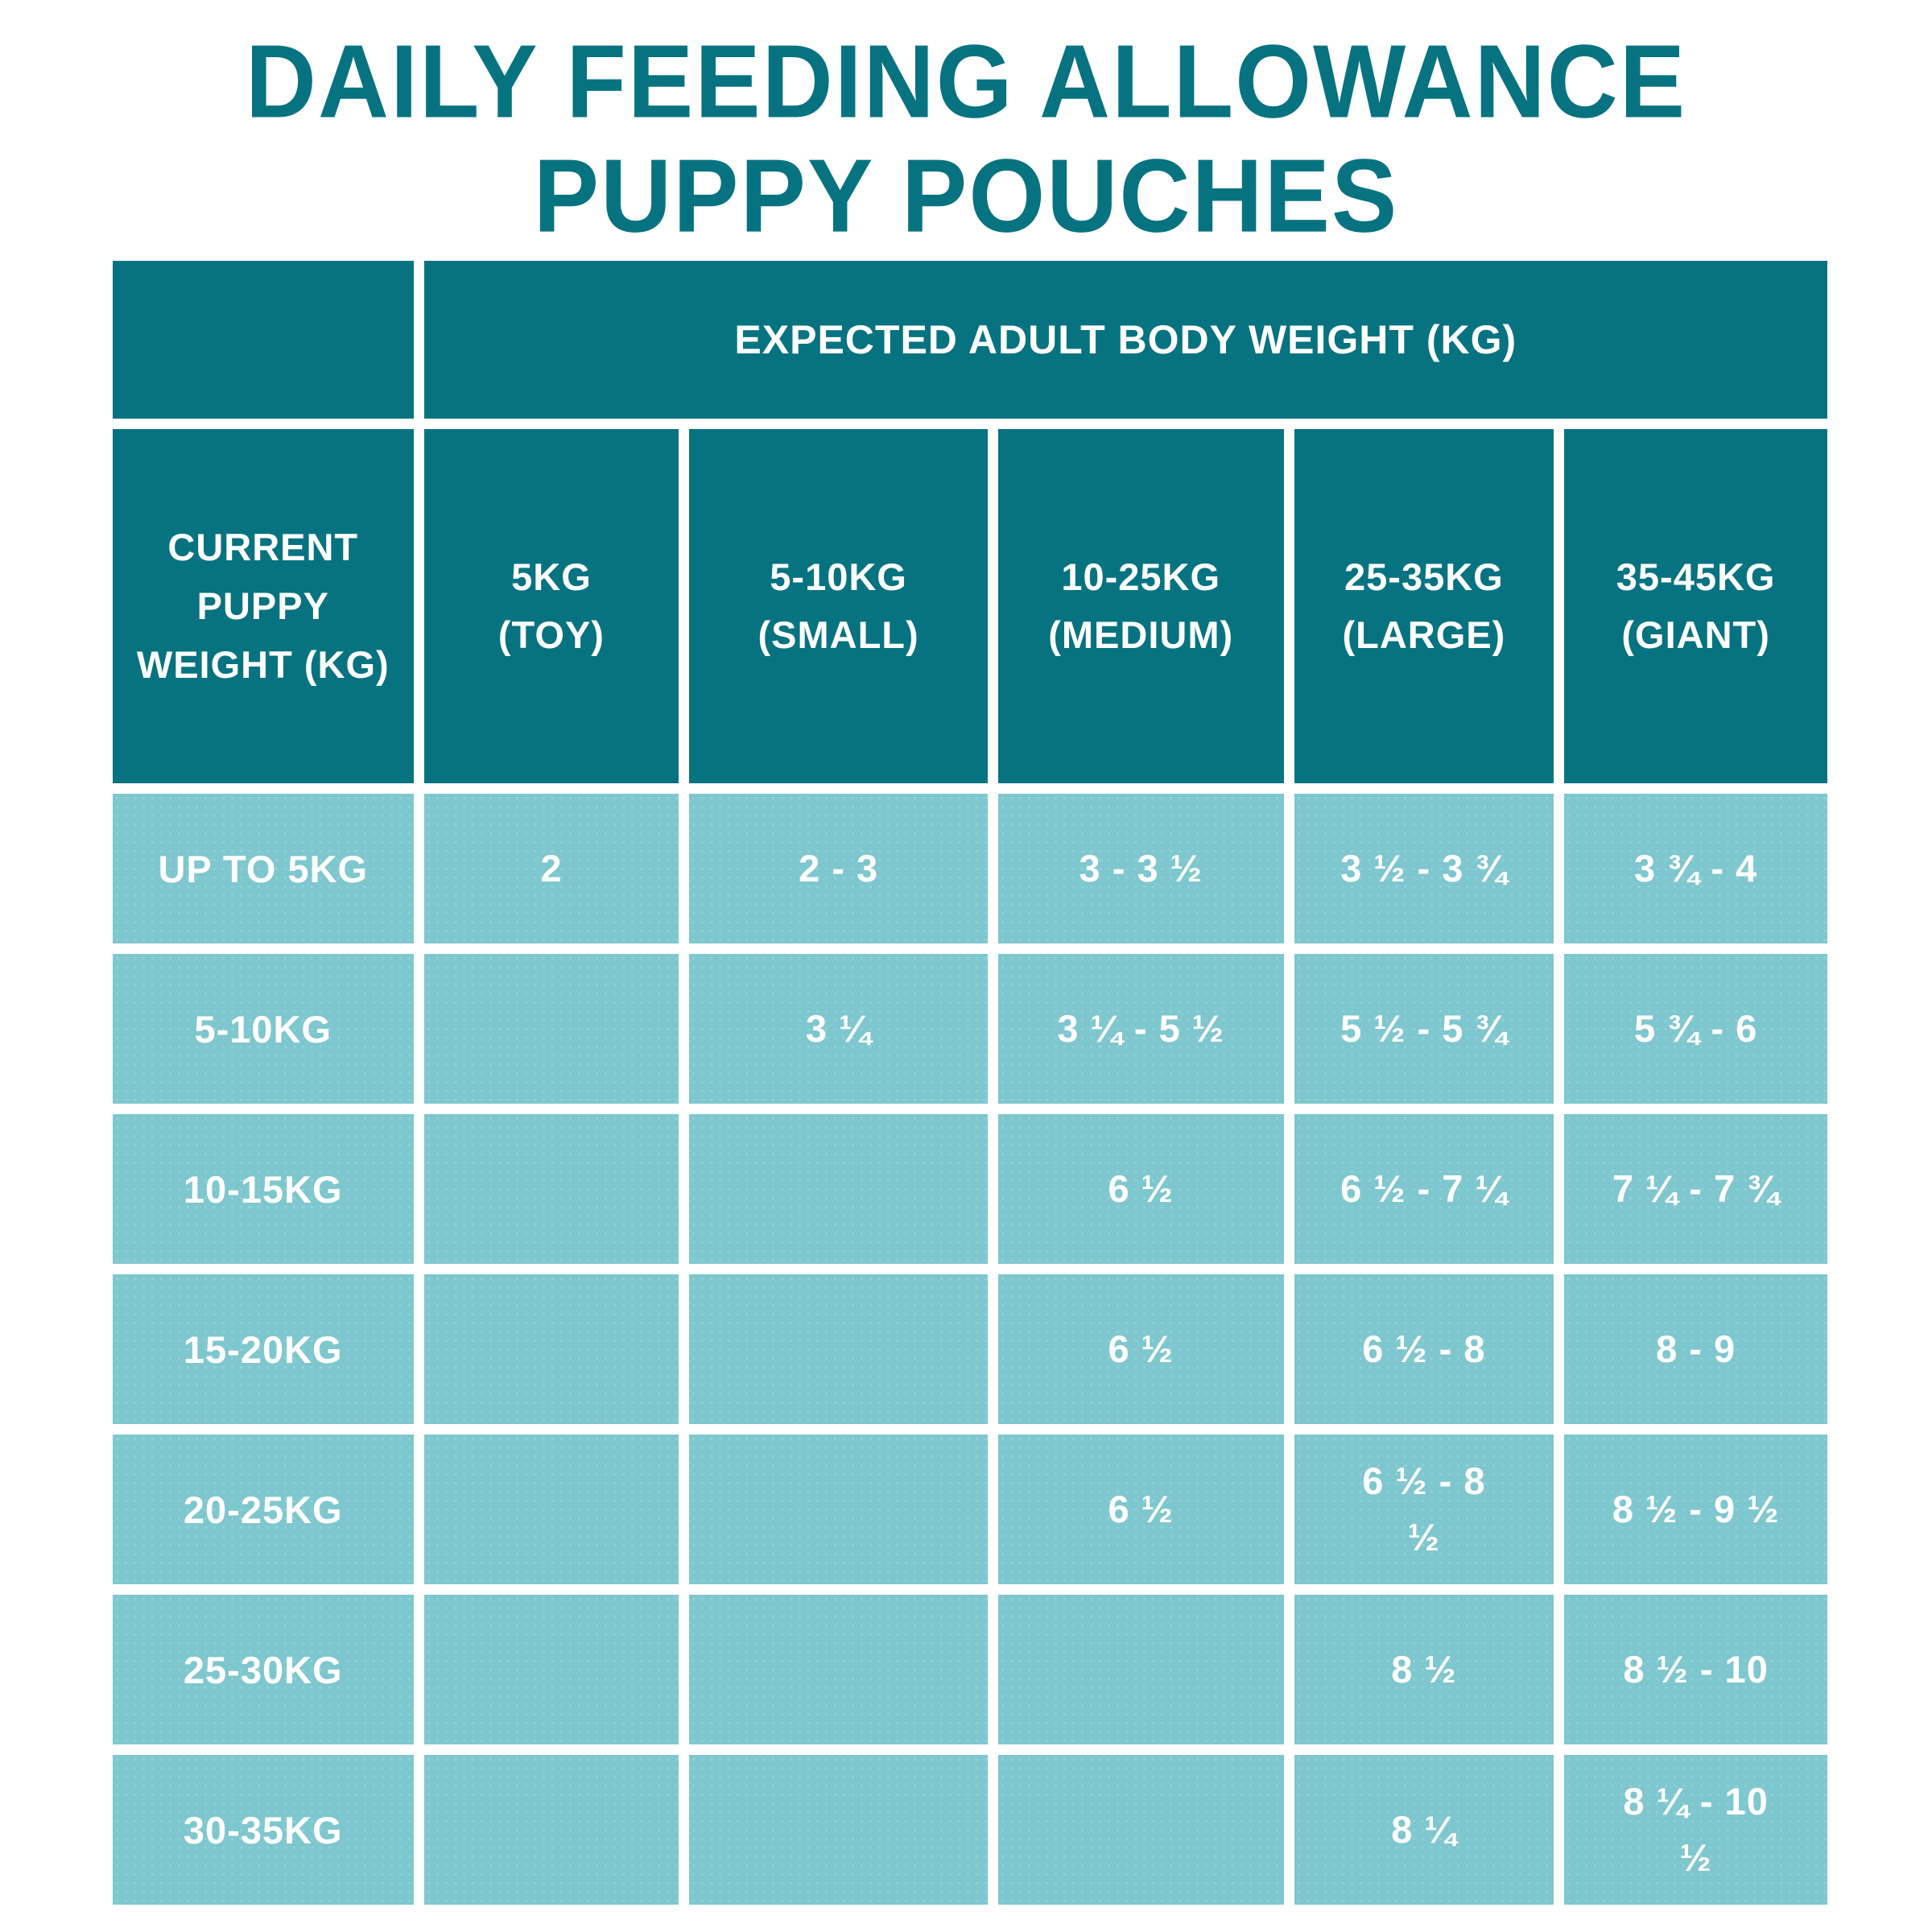  I want to click on span-header-cell: EXPECTED ADULT BODY WEIGHT (KG), so click(1125, 340).